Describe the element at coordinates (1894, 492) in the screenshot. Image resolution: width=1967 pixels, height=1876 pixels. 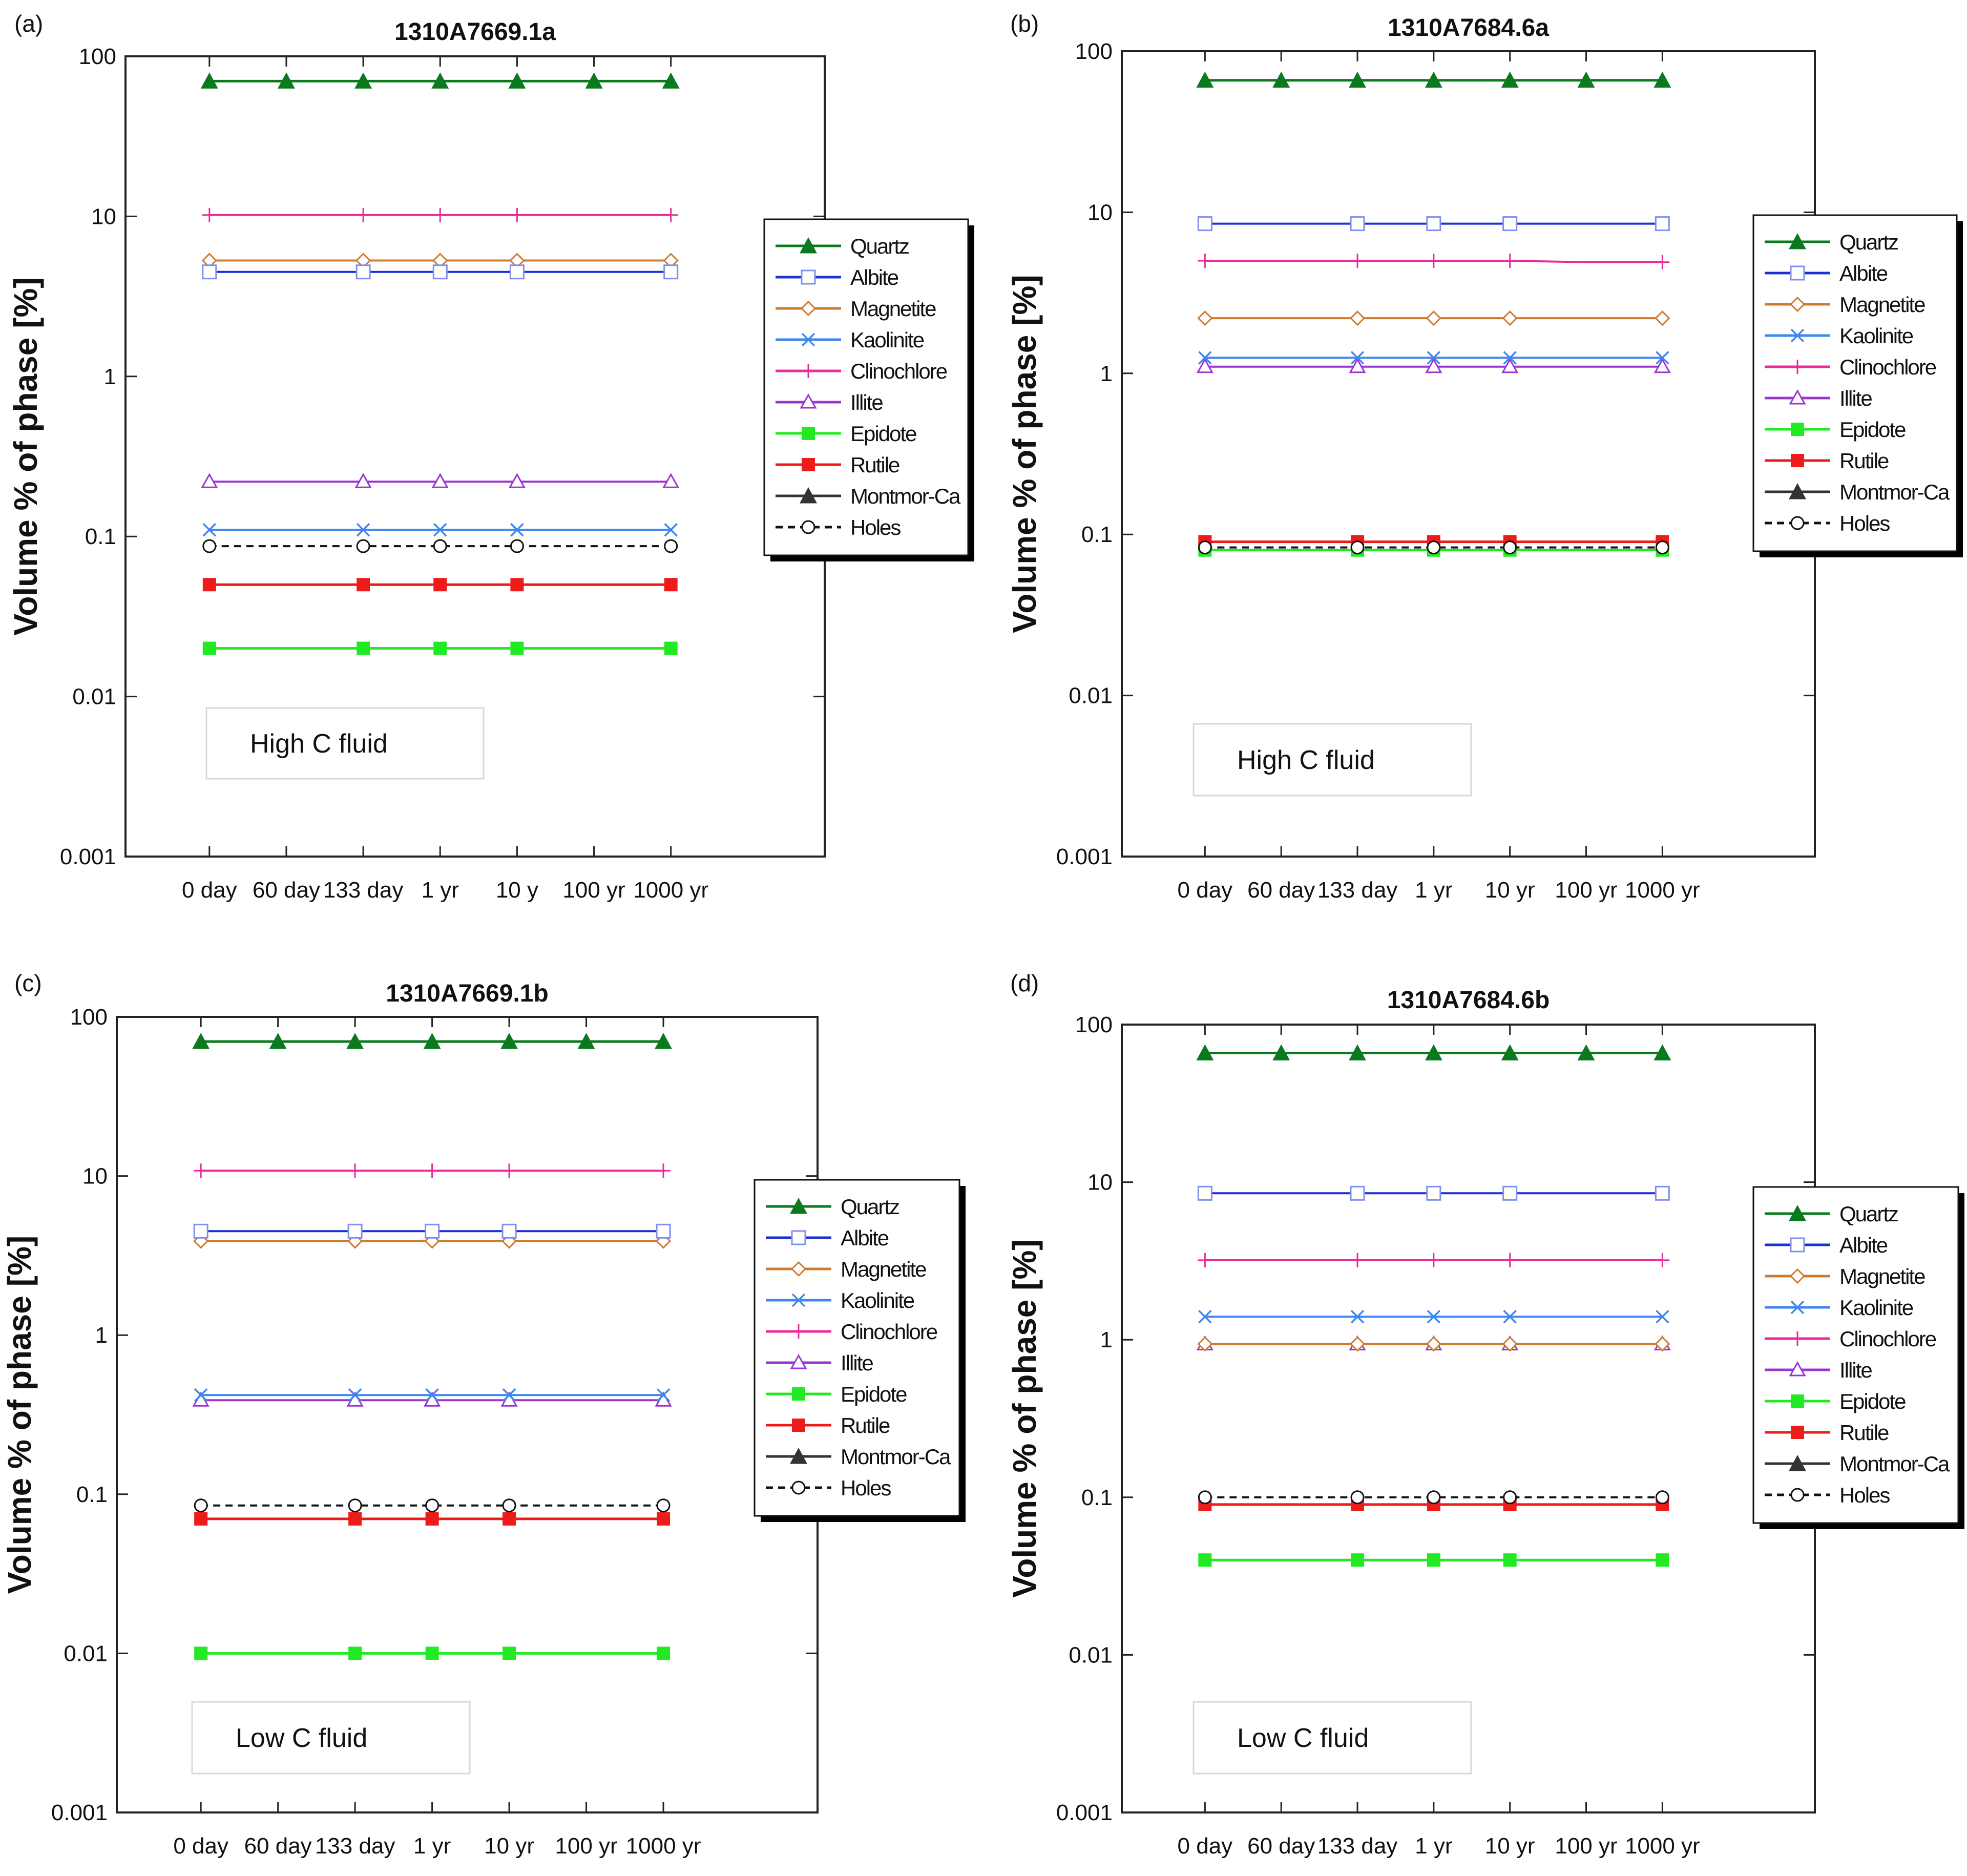
I see `legend-label: Montmor-Ca` at that location.